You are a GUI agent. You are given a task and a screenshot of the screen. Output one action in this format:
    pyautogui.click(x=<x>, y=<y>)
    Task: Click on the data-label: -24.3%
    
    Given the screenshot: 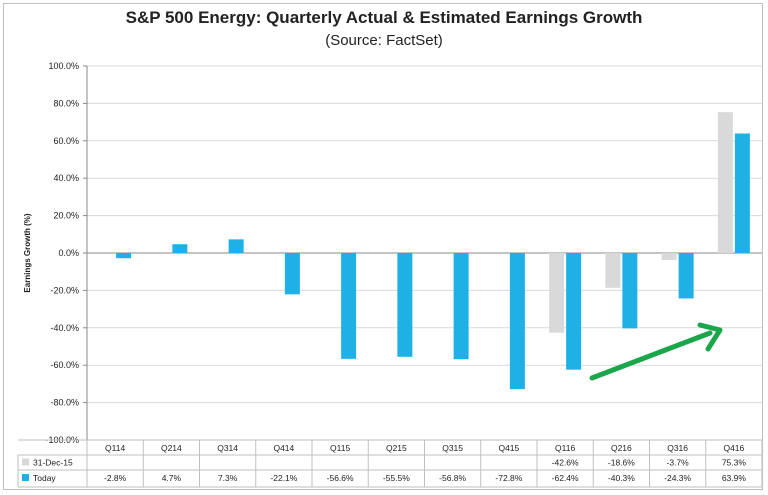 What is the action you would take?
    pyautogui.click(x=677, y=478)
    